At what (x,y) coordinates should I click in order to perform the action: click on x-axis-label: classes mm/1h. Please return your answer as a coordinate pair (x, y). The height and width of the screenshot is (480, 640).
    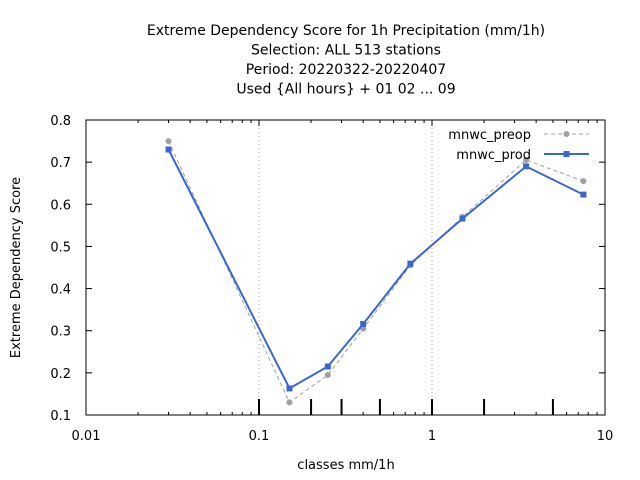
    Looking at the image, I should click on (345, 465).